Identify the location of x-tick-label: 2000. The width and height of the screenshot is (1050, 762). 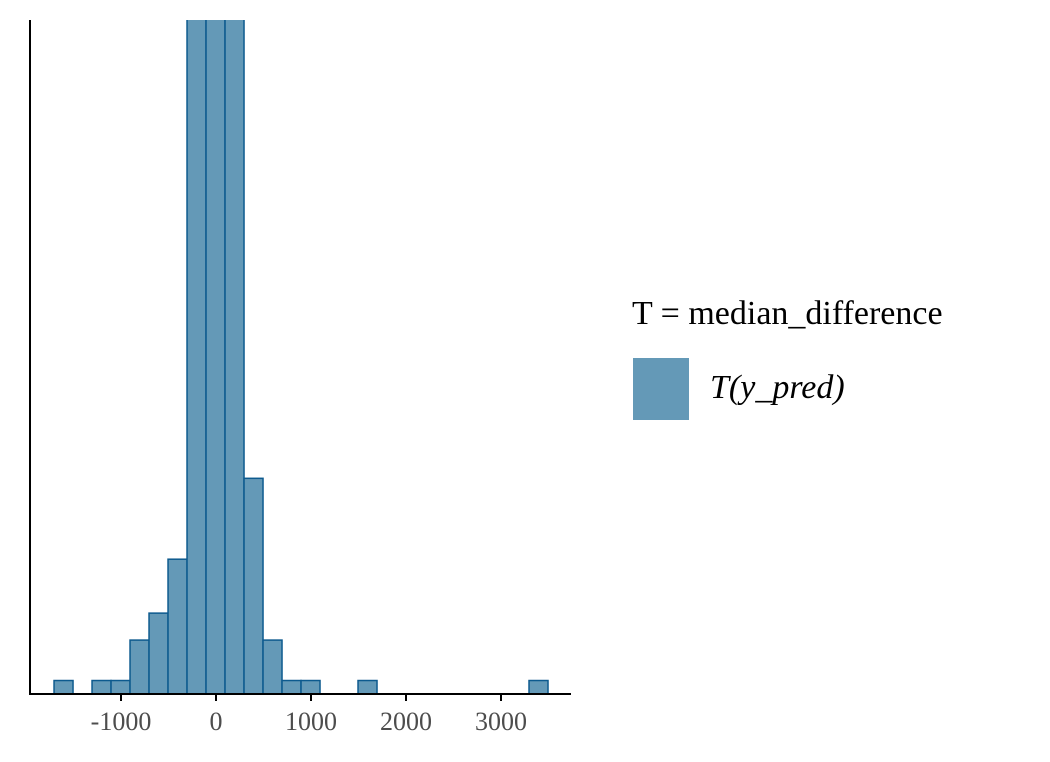
(406, 721).